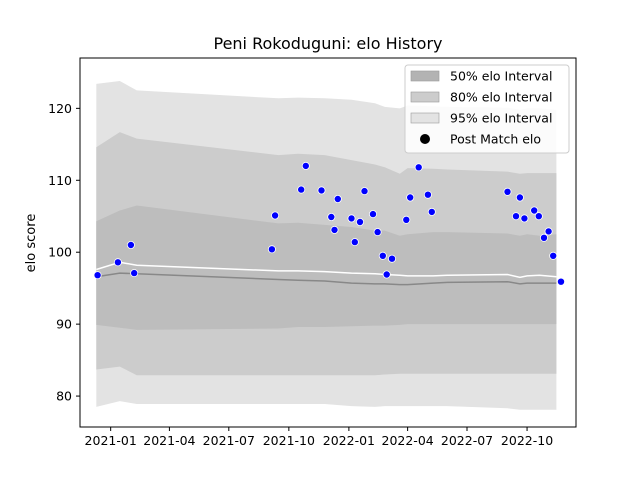 This screenshot has width=640, height=484. I want to click on x-tick-label: 2022-07, so click(467, 440).